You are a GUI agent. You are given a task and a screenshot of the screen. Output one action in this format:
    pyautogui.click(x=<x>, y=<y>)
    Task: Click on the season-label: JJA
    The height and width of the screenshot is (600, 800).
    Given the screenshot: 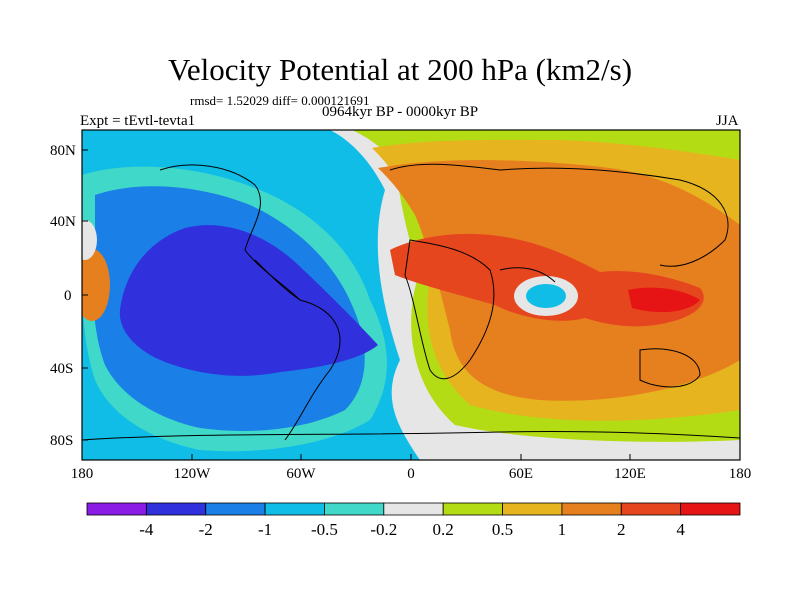 What is the action you would take?
    pyautogui.click(x=727, y=121)
    